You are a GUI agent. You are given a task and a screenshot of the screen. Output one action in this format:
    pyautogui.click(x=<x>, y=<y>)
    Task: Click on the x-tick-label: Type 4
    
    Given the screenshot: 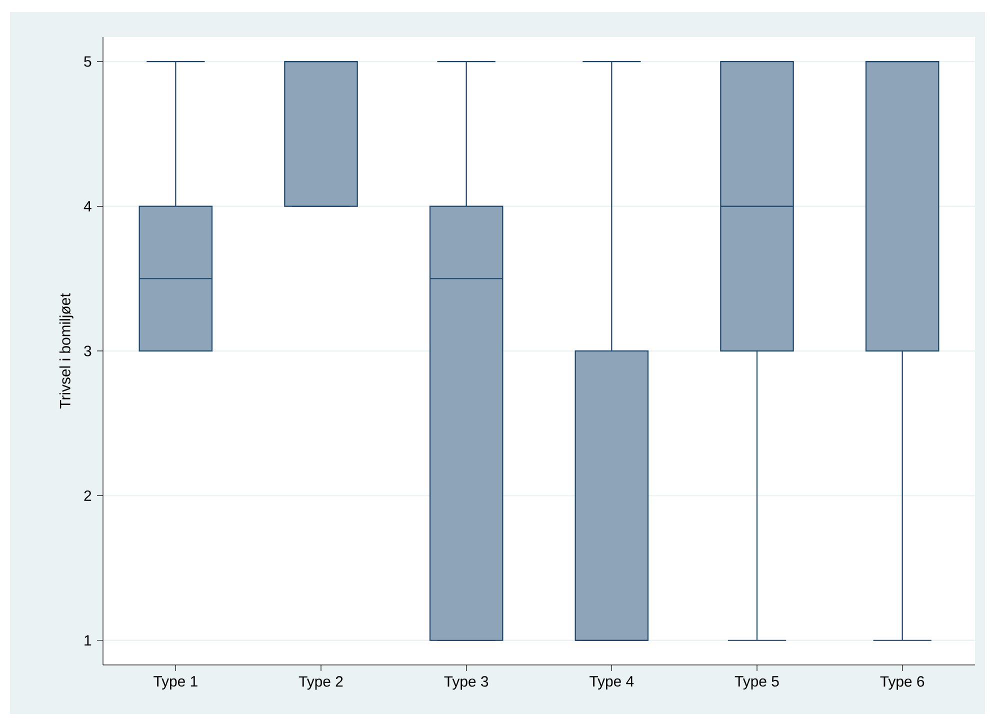 What is the action you would take?
    pyautogui.click(x=612, y=683)
    